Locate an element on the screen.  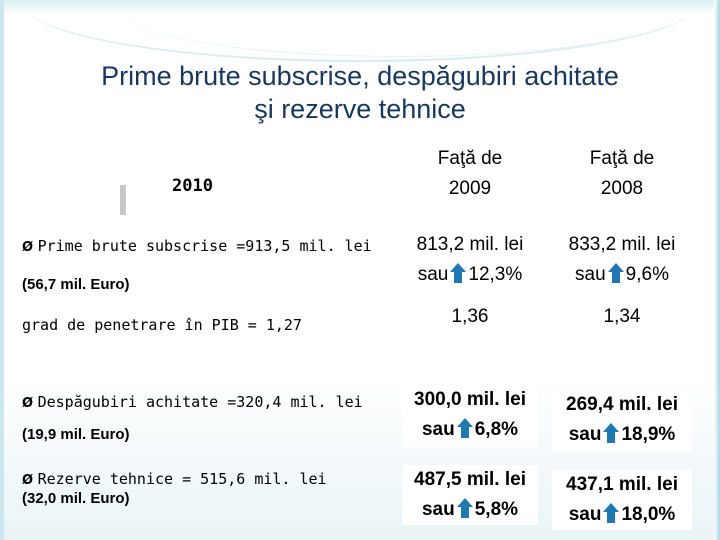
claims-label: Despăgubiri achitate =320,4 mil. lei is located at coordinates (192, 402).